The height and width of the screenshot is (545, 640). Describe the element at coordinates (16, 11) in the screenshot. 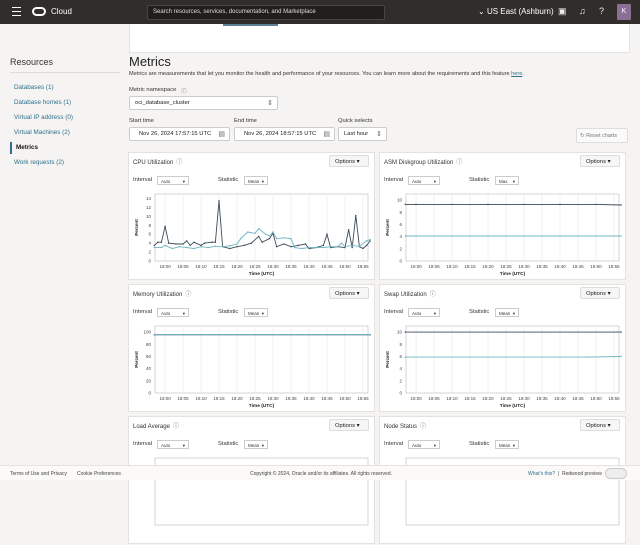

I see `menu-icon` at that location.